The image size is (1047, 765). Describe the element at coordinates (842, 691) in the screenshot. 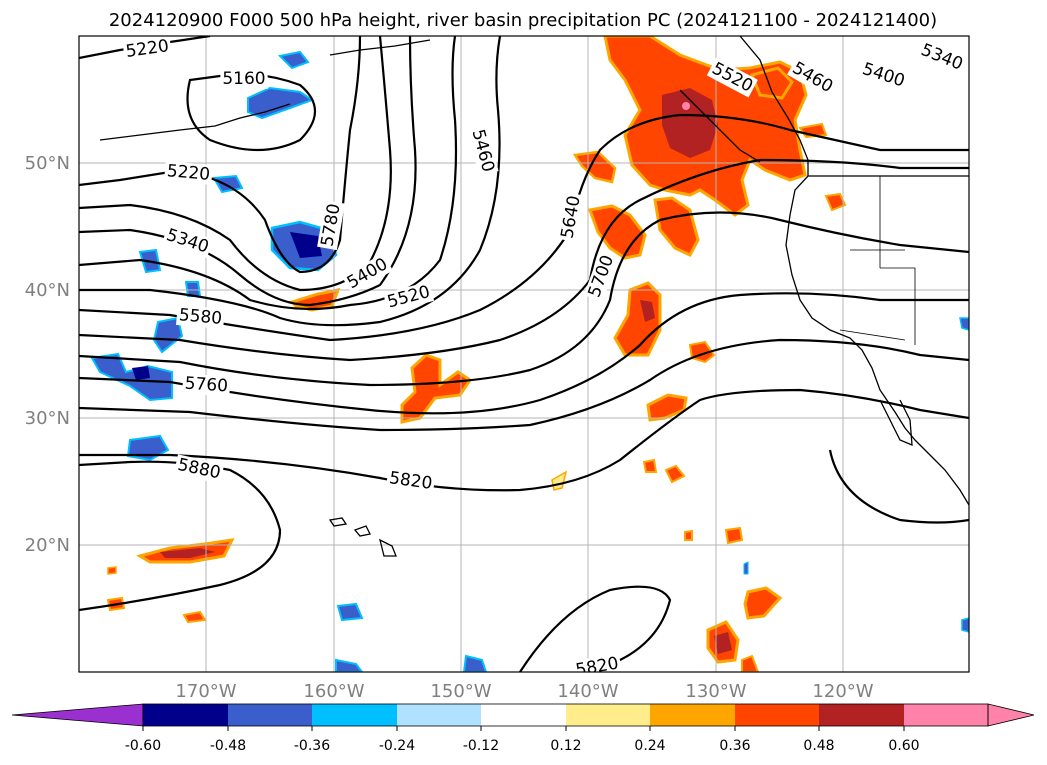

I see `lon-label: 120°W` at that location.